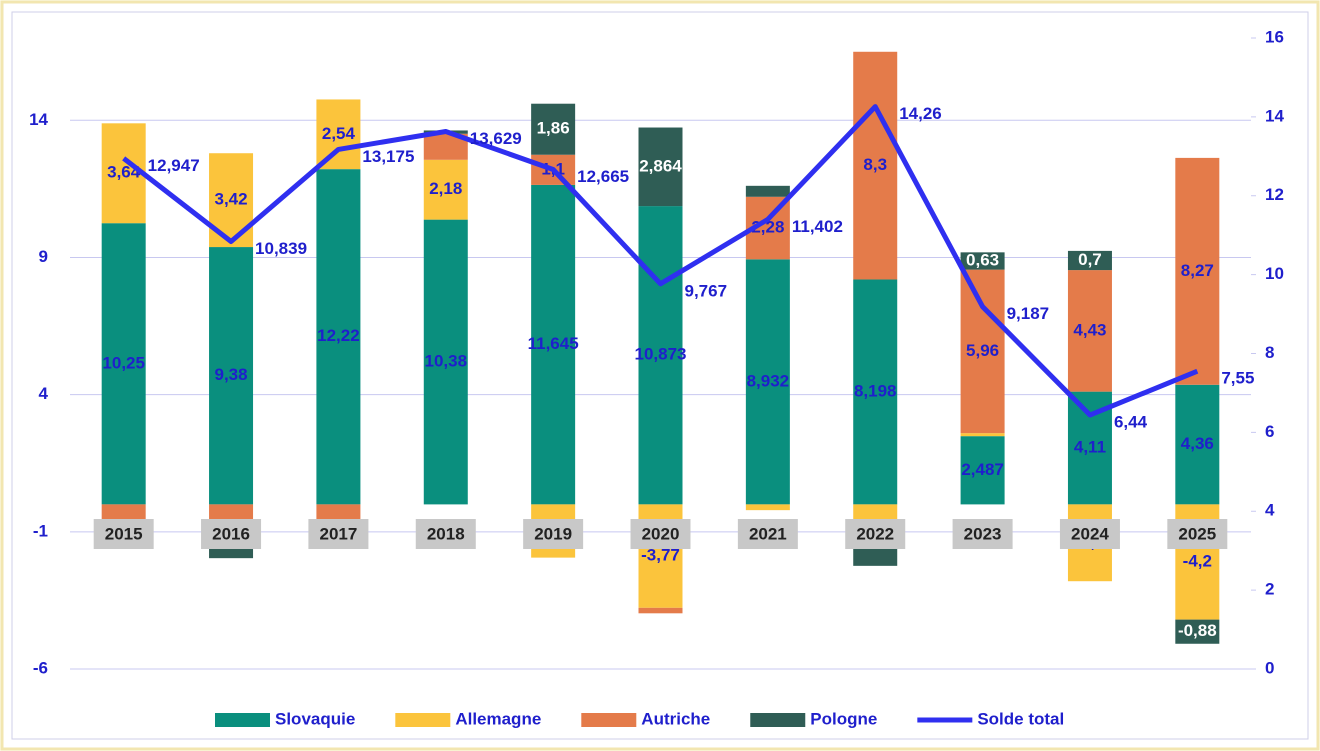 The image size is (1320, 751). Describe the element at coordinates (675, 718) in the screenshot. I see `legend-label: Autriche` at that location.